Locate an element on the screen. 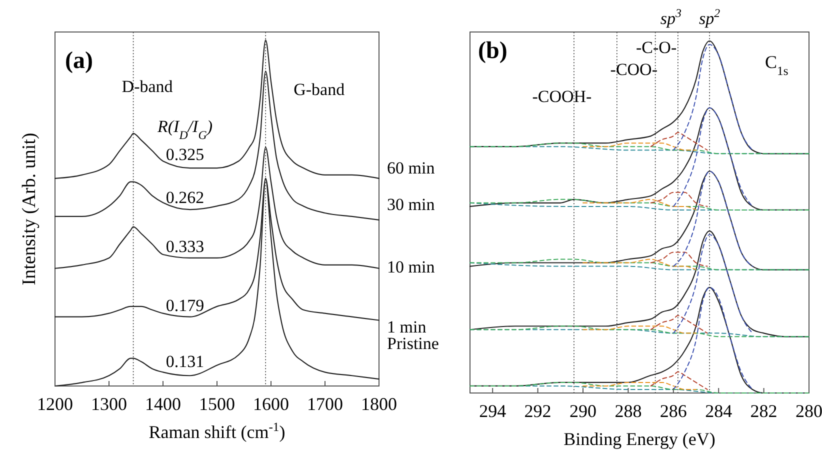  x-tick-label: 290 is located at coordinates (583, 411).